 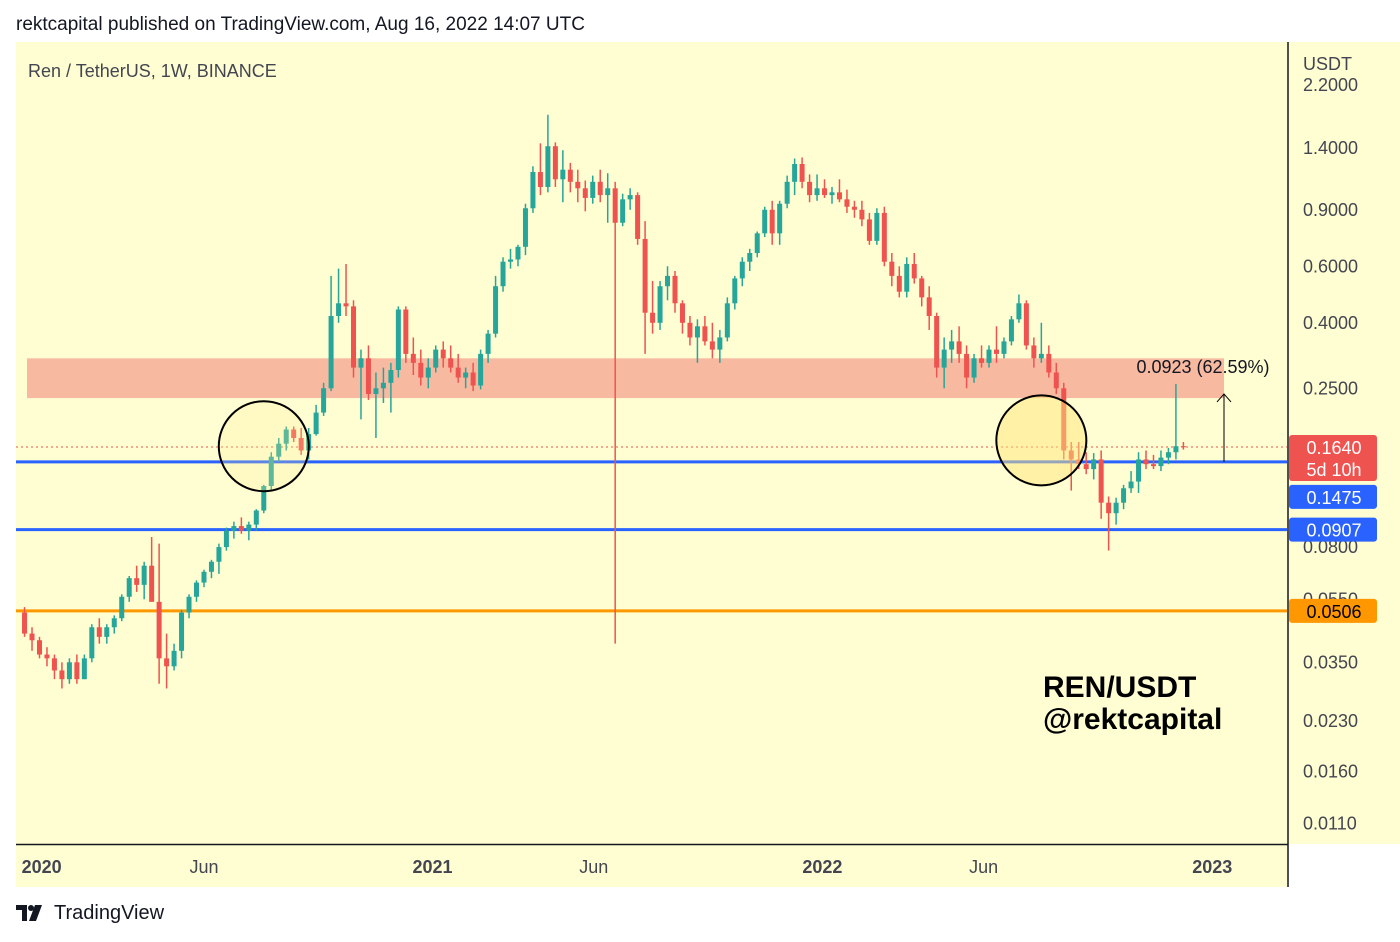 I want to click on x-tick-label: 2020, so click(x=42, y=867).